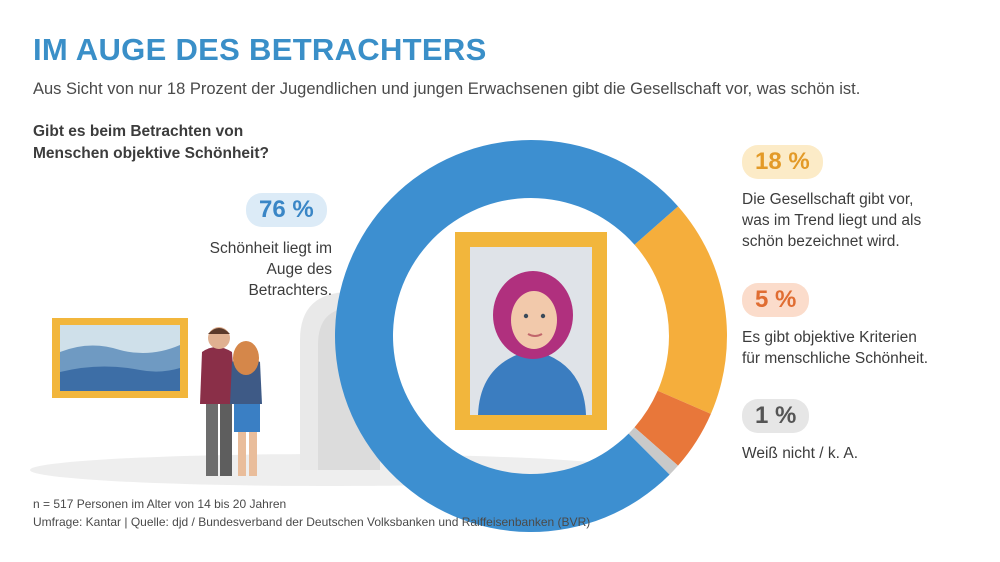 This screenshot has height=562, width=1000. What do you see at coordinates (776, 416) in the screenshot?
I see `value-badge-1: 1 %` at bounding box center [776, 416].